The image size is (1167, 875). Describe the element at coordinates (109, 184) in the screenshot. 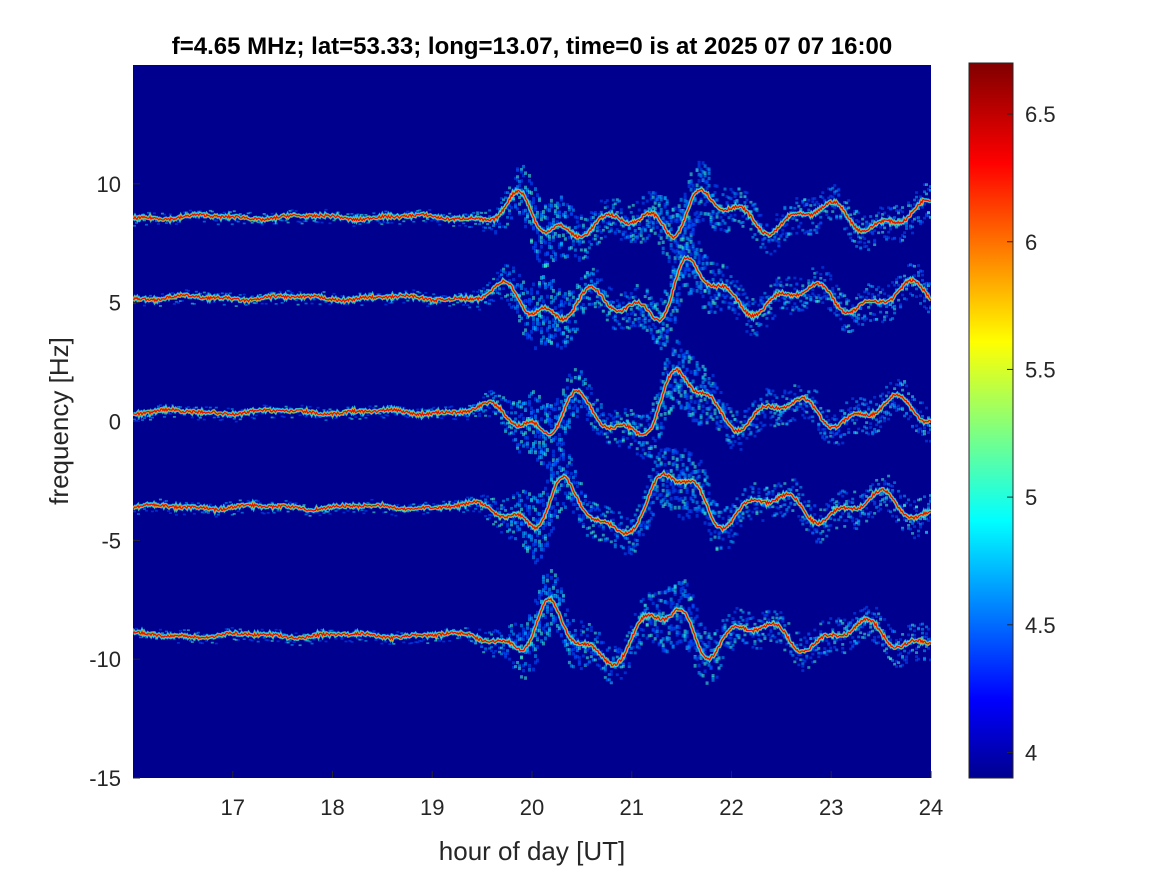

I see `y-tick-label: 10` at that location.